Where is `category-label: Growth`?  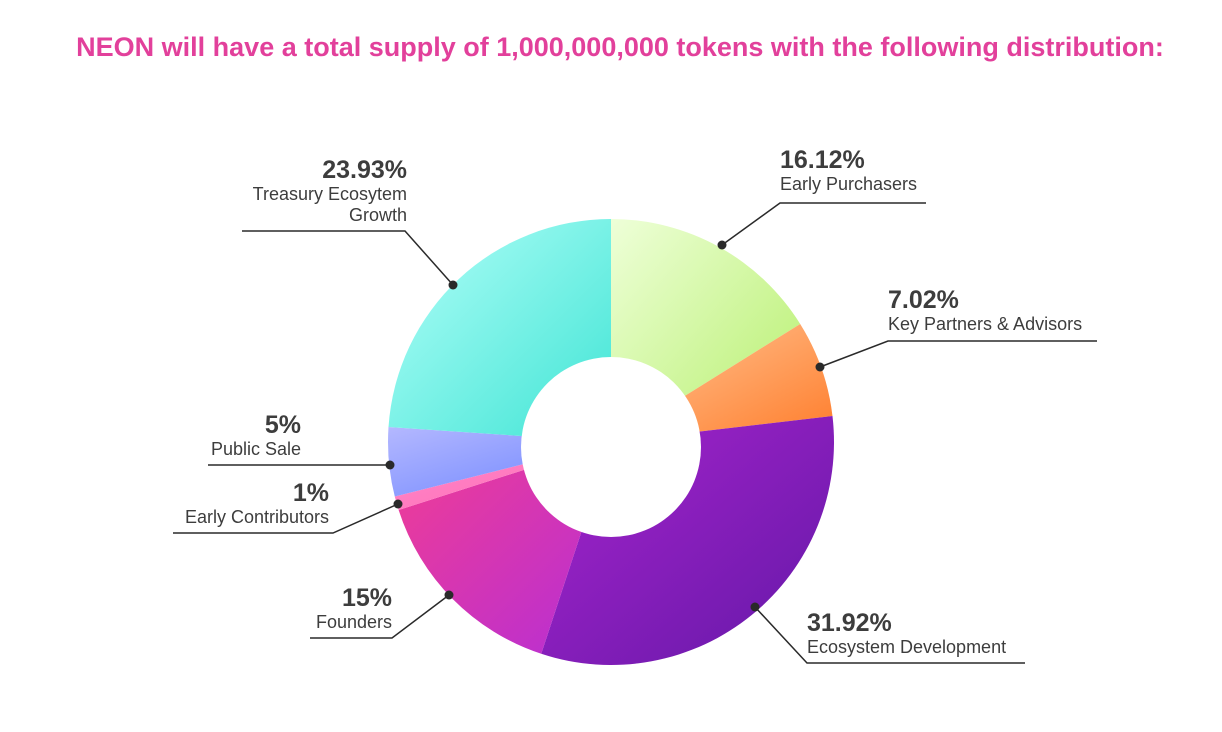 category-label: Growth is located at coordinates (378, 215).